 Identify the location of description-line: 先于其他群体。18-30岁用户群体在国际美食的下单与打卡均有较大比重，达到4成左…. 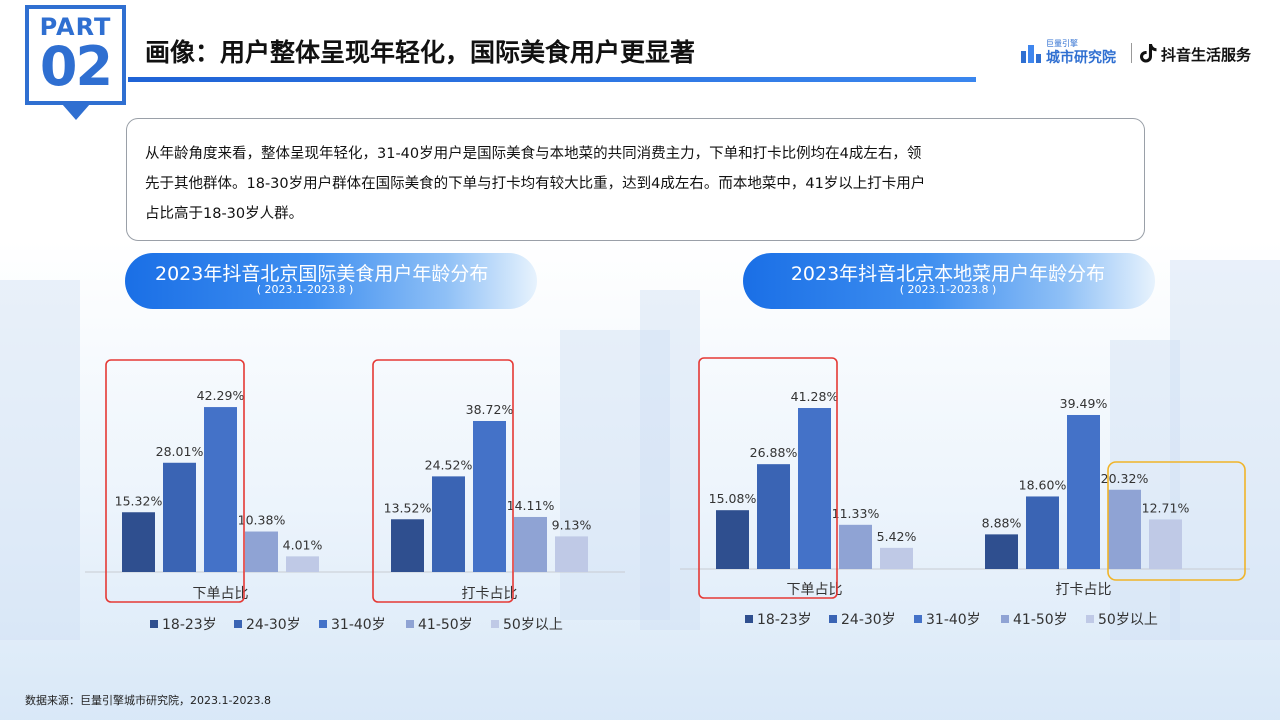
(535, 184).